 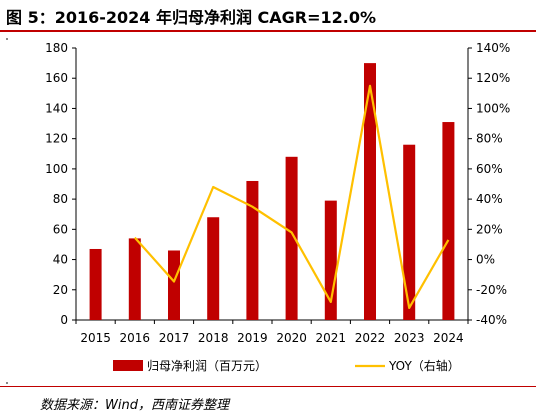 I want to click on x-tick-label: 2019, so click(x=252, y=338).